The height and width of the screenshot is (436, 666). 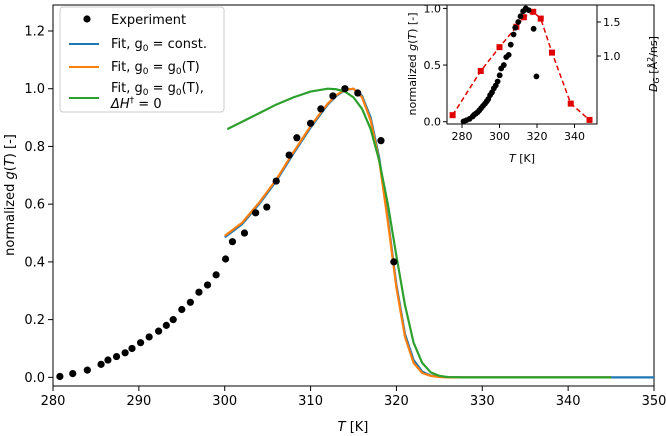 What do you see at coordinates (157, 89) in the screenshot?
I see `legend-fit-dH0-label-line1: Fit, g0 = g0(T),` at bounding box center [157, 89].